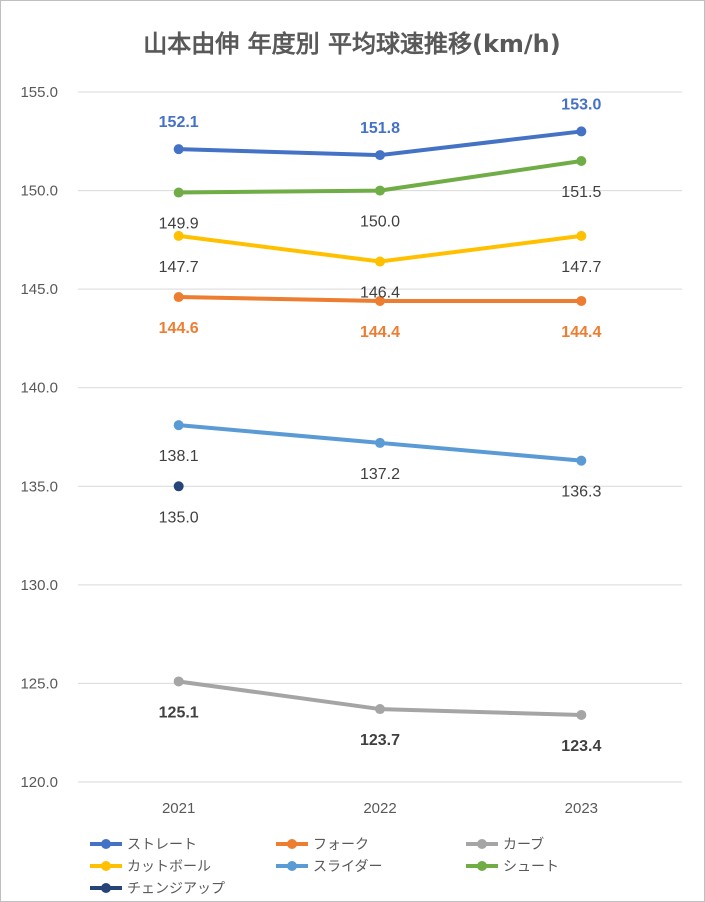 The width and height of the screenshot is (705, 902). What do you see at coordinates (162, 845) in the screenshot?
I see `legend-label: ストレート` at bounding box center [162, 845].